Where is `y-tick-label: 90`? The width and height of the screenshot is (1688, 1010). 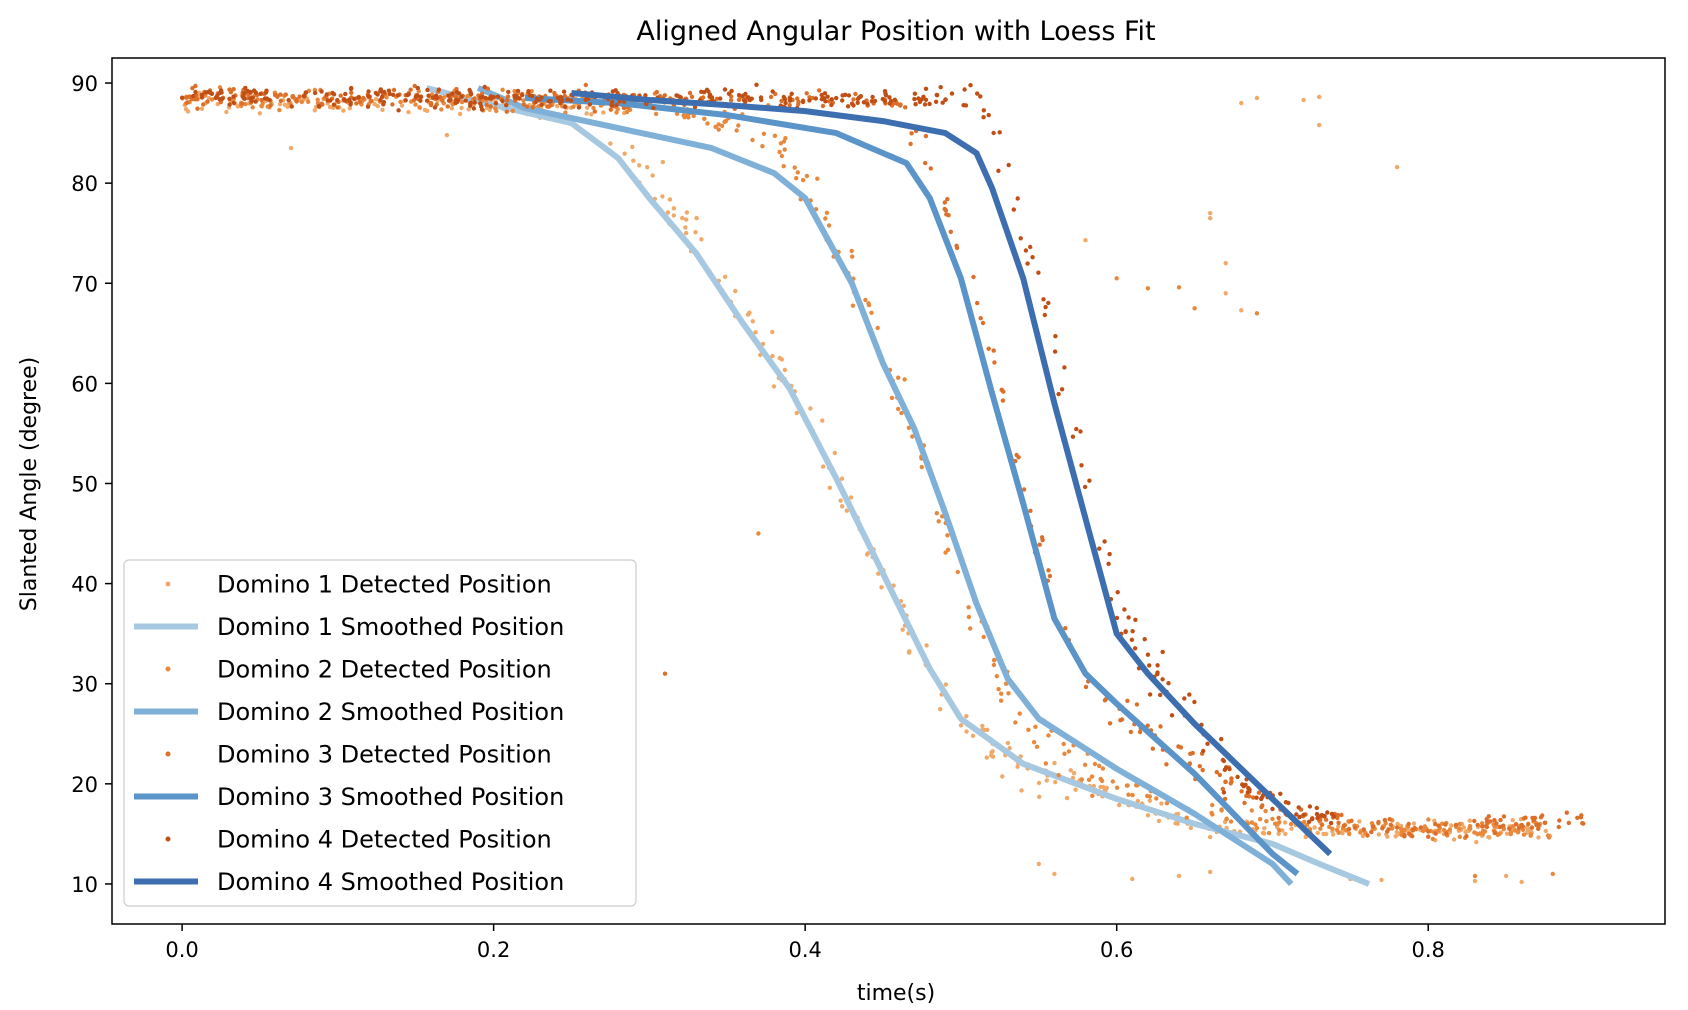
y-tick-label: 90 is located at coordinates (84, 84).